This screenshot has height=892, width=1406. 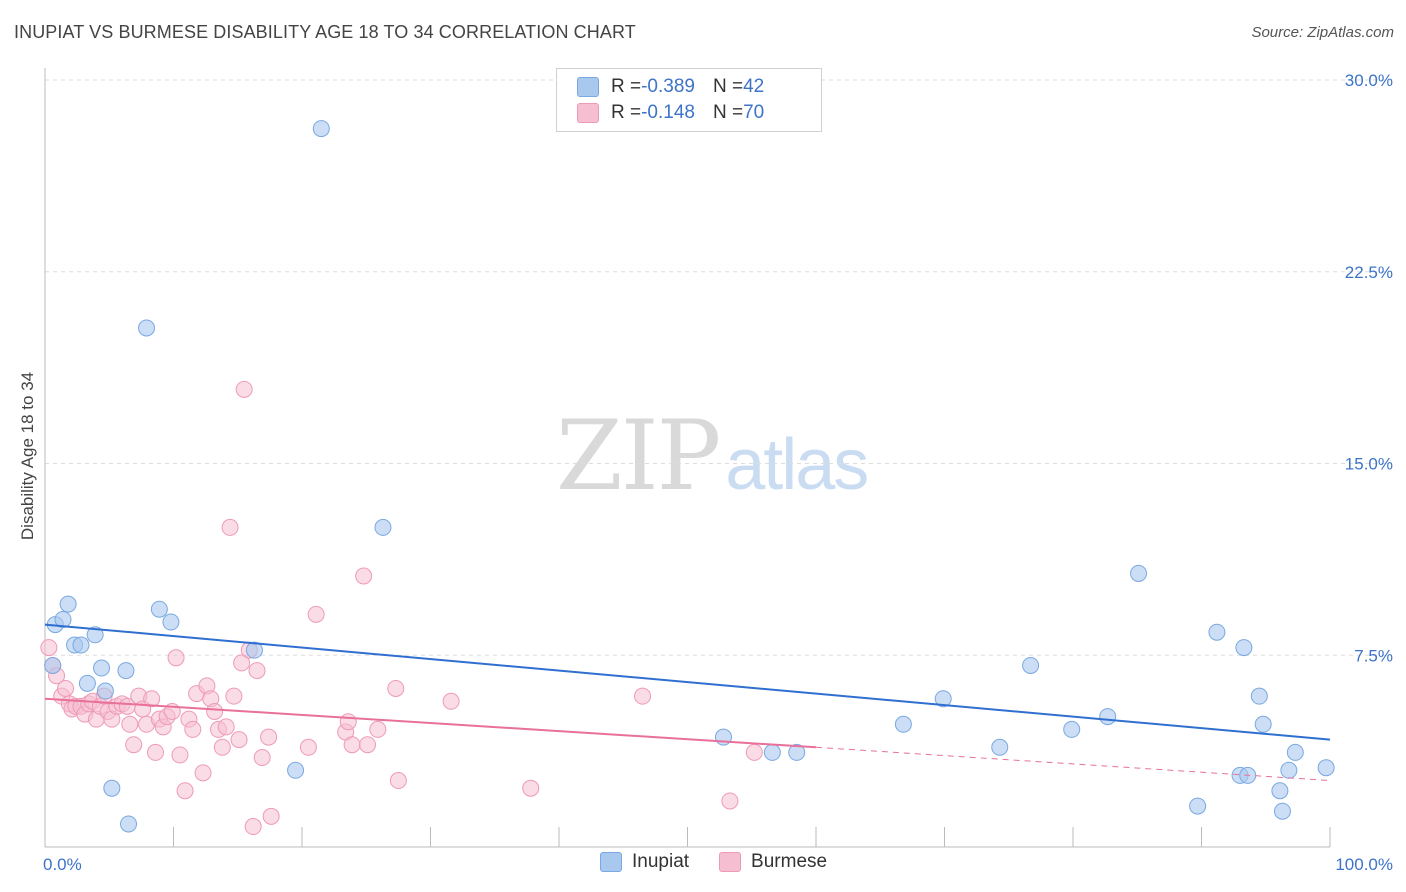 What do you see at coordinates (1322, 32) in the screenshot?
I see `source-label: Source: ZipAtlas.com` at bounding box center [1322, 32].